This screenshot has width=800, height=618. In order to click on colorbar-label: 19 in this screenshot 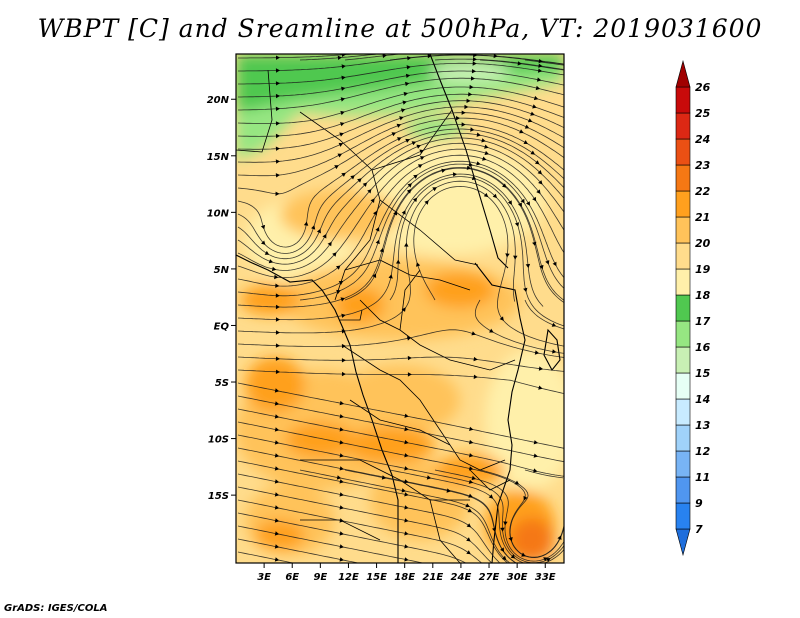, I will do `click(703, 269)`.